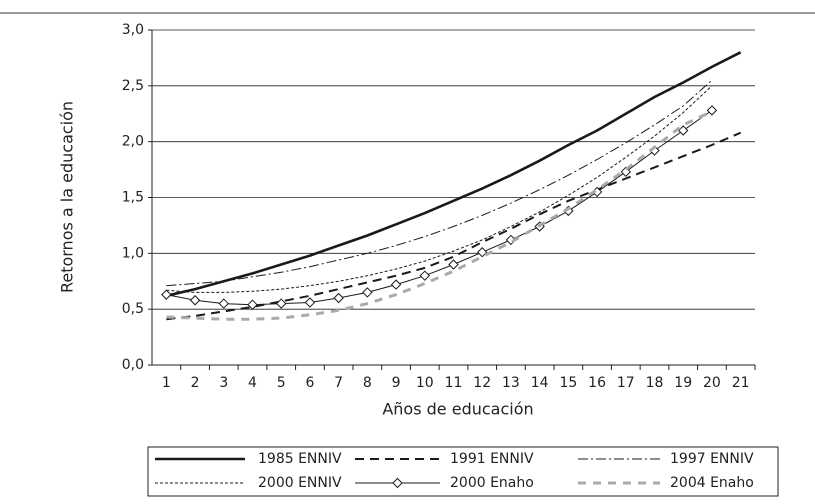 Image resolution: width=815 pixels, height=504 pixels. What do you see at coordinates (133, 142) in the screenshot?
I see `y-tick-label: 2,0` at bounding box center [133, 142].